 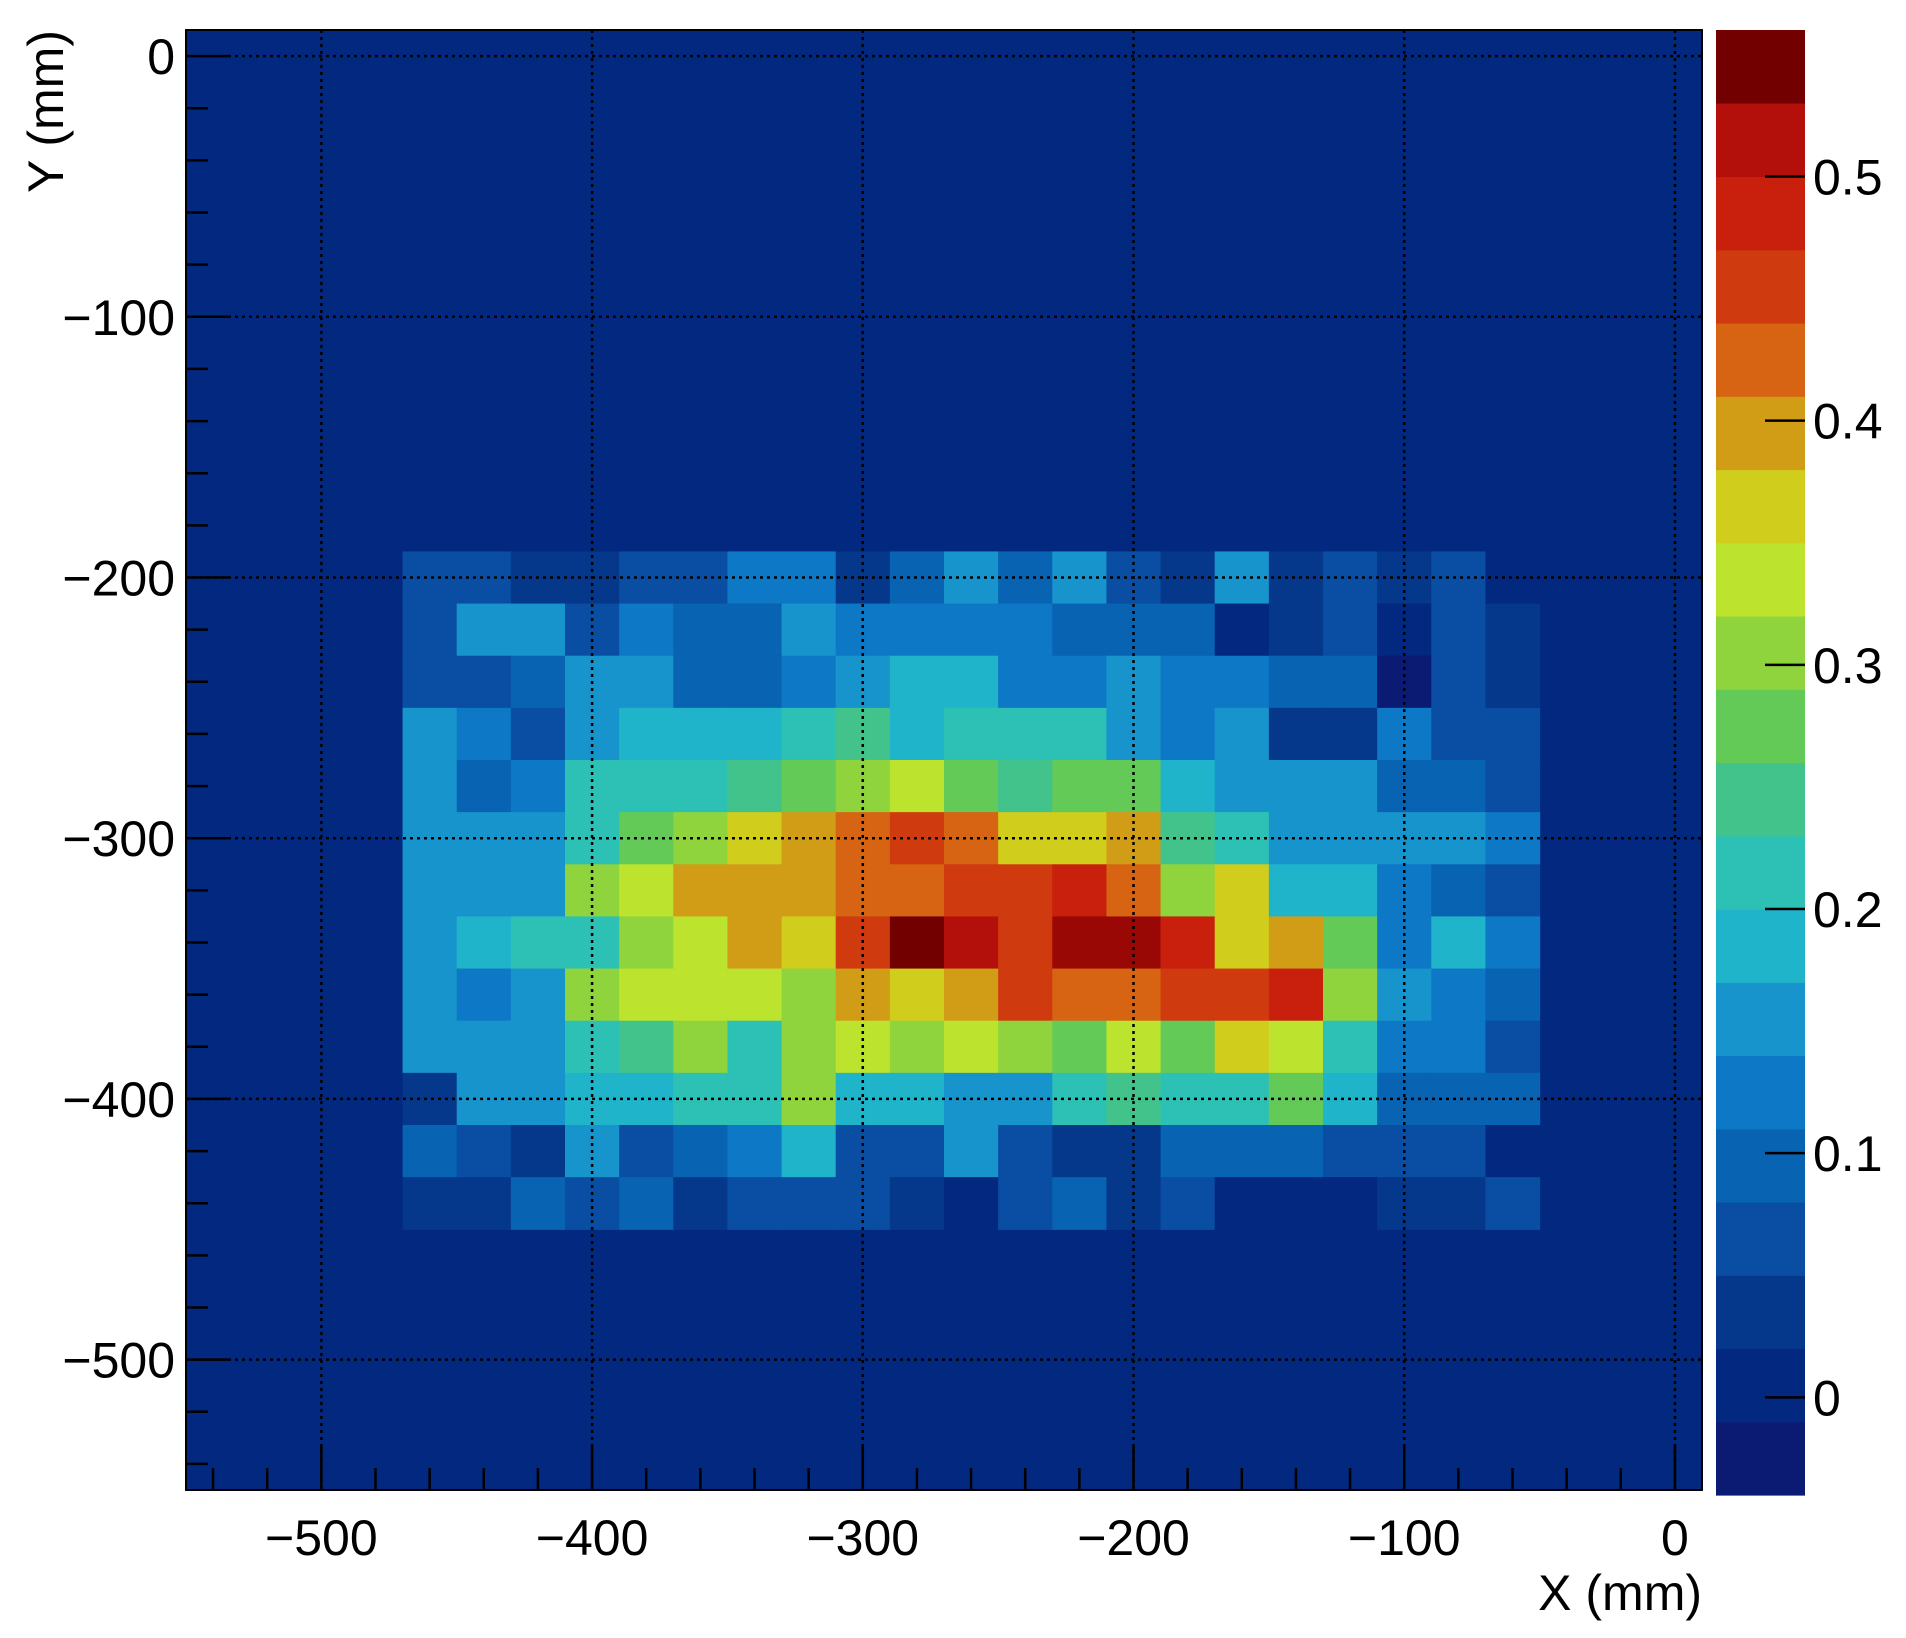 What do you see at coordinates (161, 57) in the screenshot?
I see `y-tick-label: 0` at bounding box center [161, 57].